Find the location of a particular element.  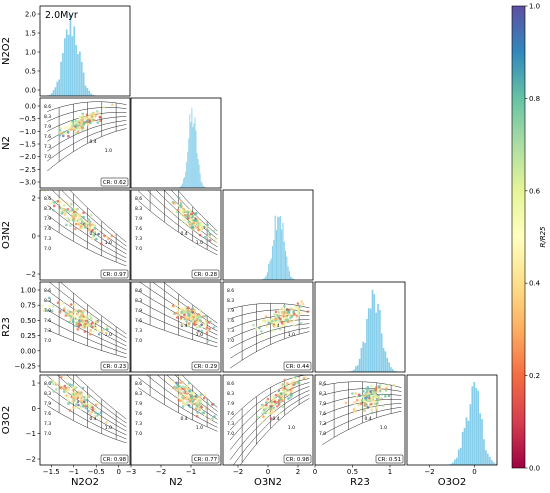

model-grid is located at coordinates (87, 320).